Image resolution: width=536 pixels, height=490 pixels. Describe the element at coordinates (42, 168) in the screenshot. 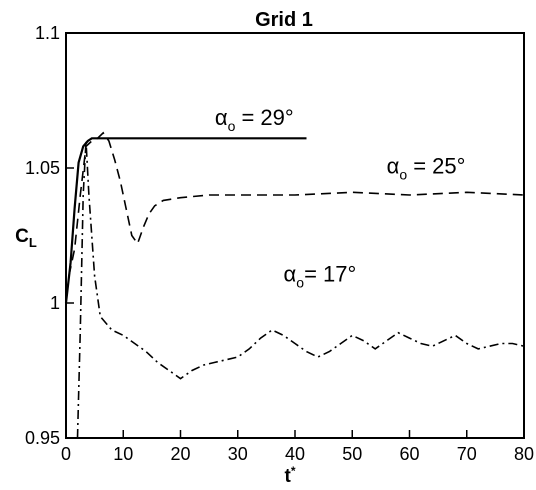

I see `y-tick-label: 1.05` at that location.